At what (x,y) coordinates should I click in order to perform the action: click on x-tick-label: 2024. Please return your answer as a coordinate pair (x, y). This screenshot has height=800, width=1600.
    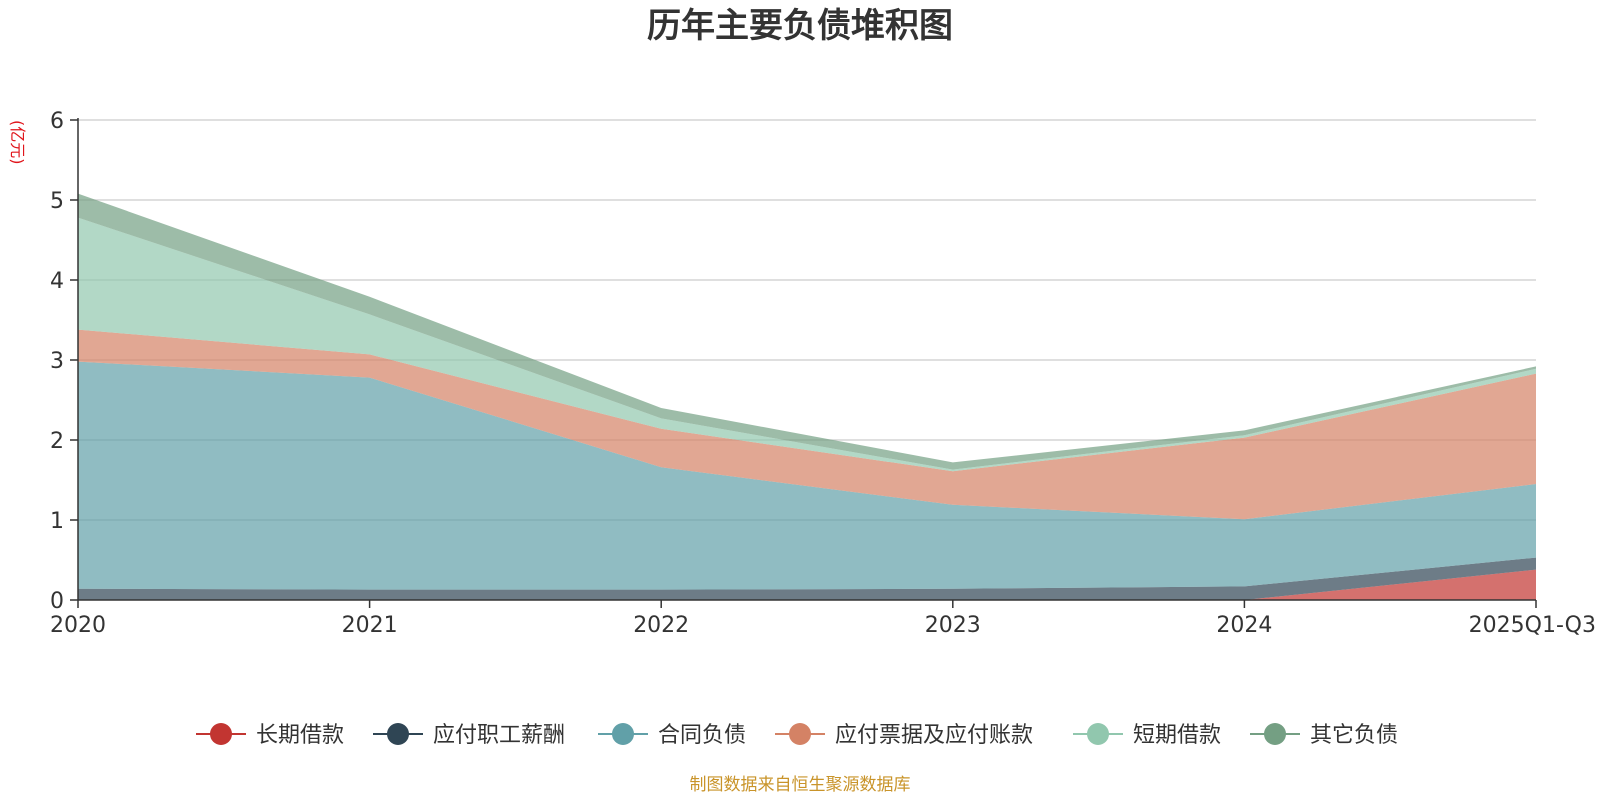
    Looking at the image, I should click on (1244, 625).